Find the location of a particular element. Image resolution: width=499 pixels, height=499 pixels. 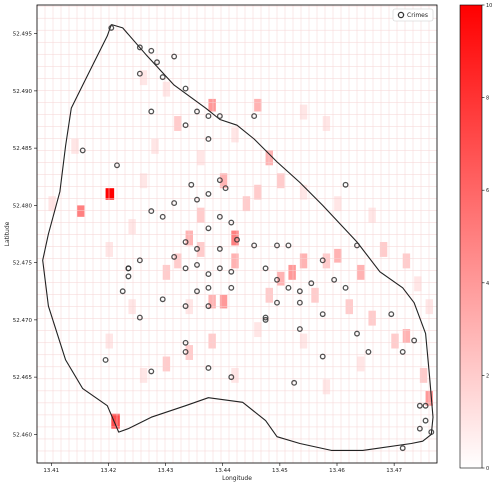

legend-box is located at coordinates (413, 15).